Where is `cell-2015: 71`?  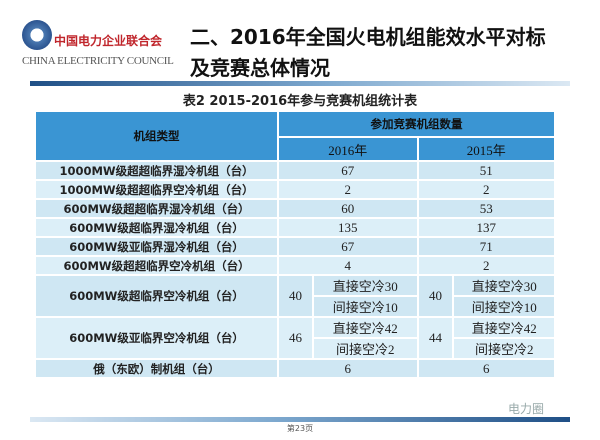 cell-2015: 71 is located at coordinates (486, 246).